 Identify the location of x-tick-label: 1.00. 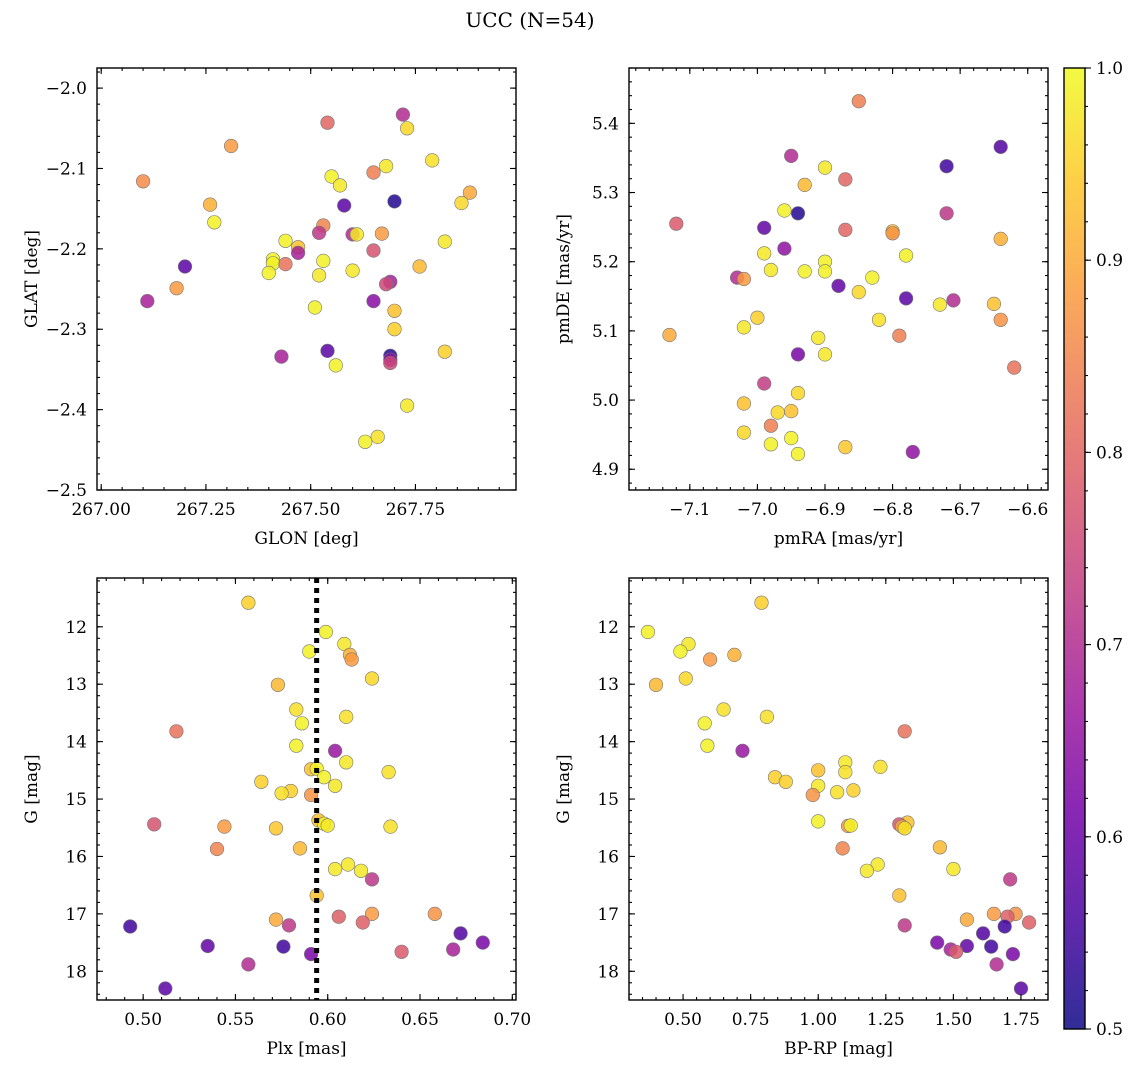
(818, 1020).